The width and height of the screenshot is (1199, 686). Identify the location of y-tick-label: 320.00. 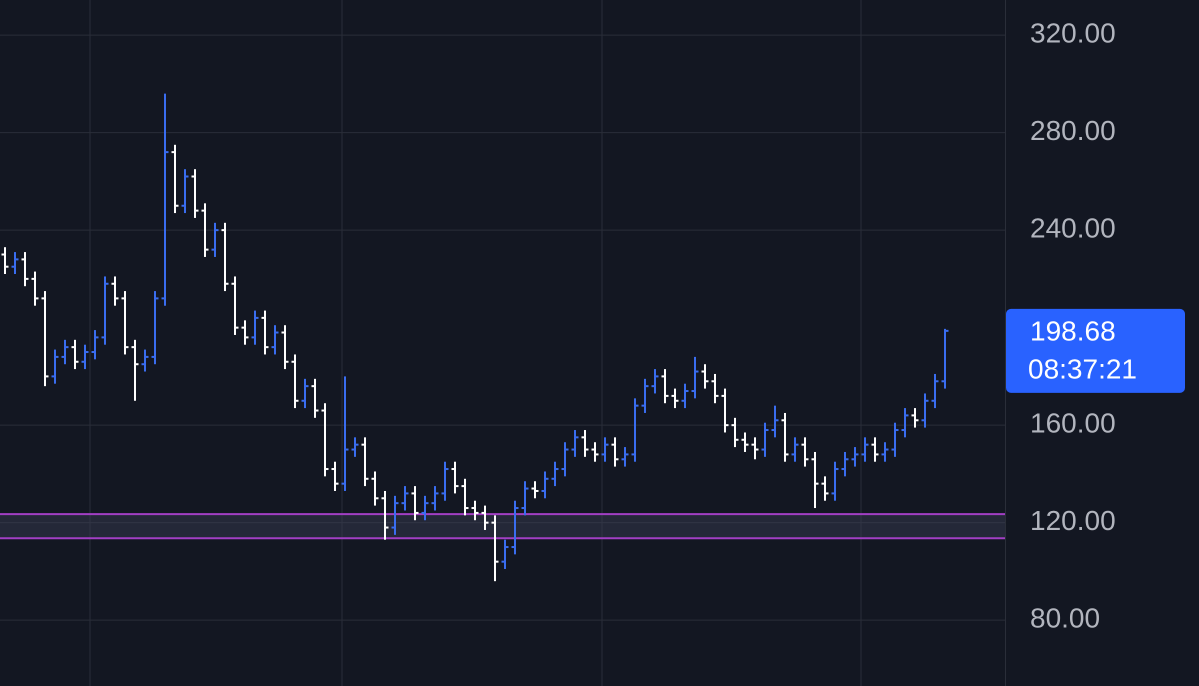
(1073, 32).